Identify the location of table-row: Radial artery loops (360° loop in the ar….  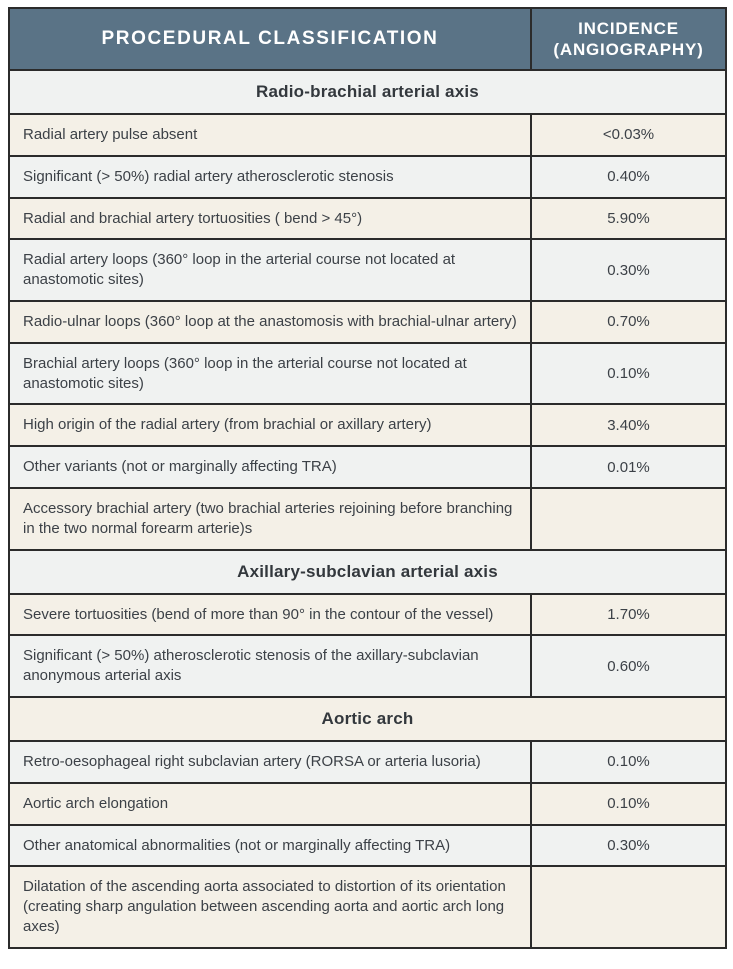
(367, 270).